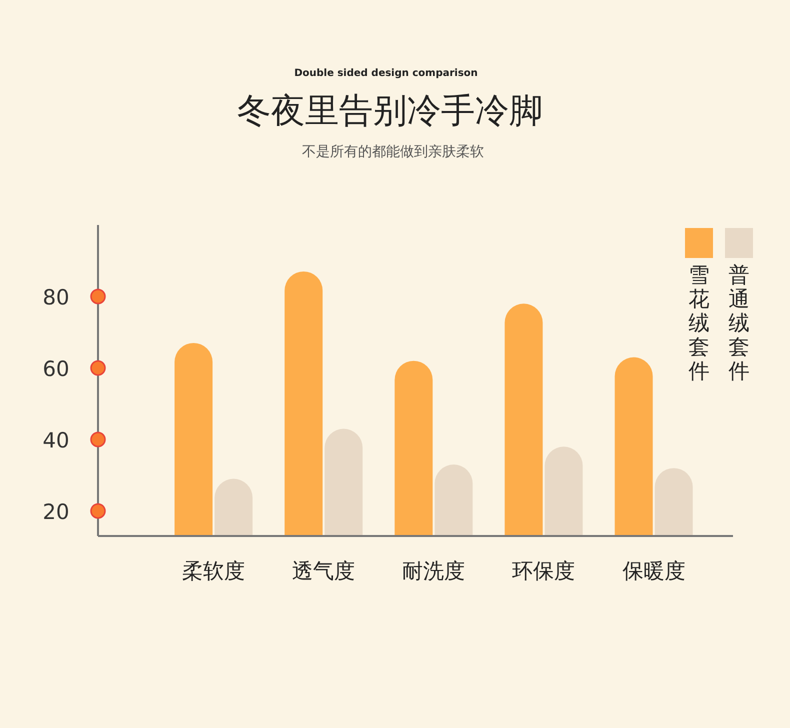 The height and width of the screenshot is (728, 790). I want to click on xtick: 保暖度, so click(654, 571).